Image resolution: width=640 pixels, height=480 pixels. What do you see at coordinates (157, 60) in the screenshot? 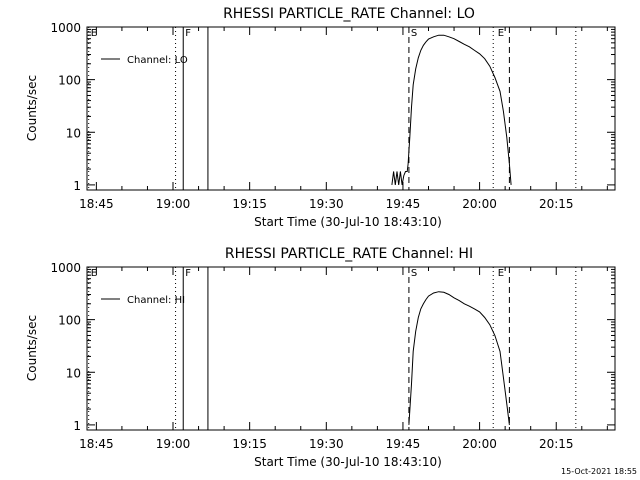
I see `legend-label: Channel: LO` at bounding box center [157, 60].